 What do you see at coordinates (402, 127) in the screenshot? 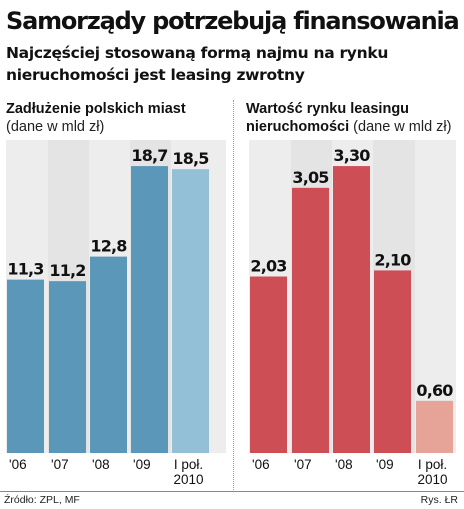
I see `right-chart-unit: (dane w mld zł)` at bounding box center [402, 127].